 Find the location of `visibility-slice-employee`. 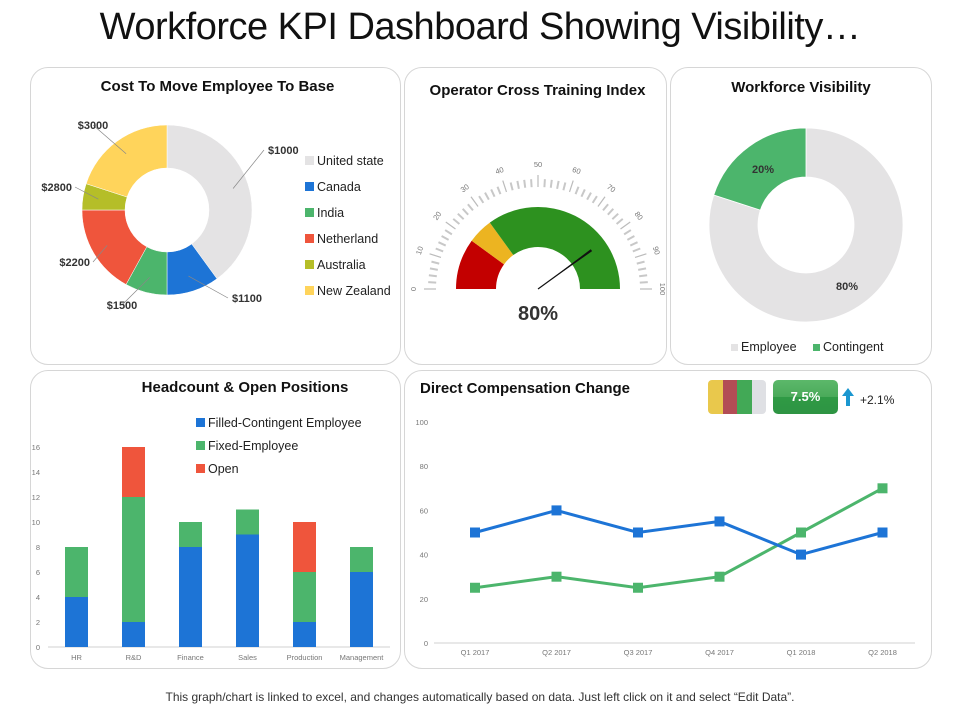

visibility-slice-employee is located at coordinates (806, 225).